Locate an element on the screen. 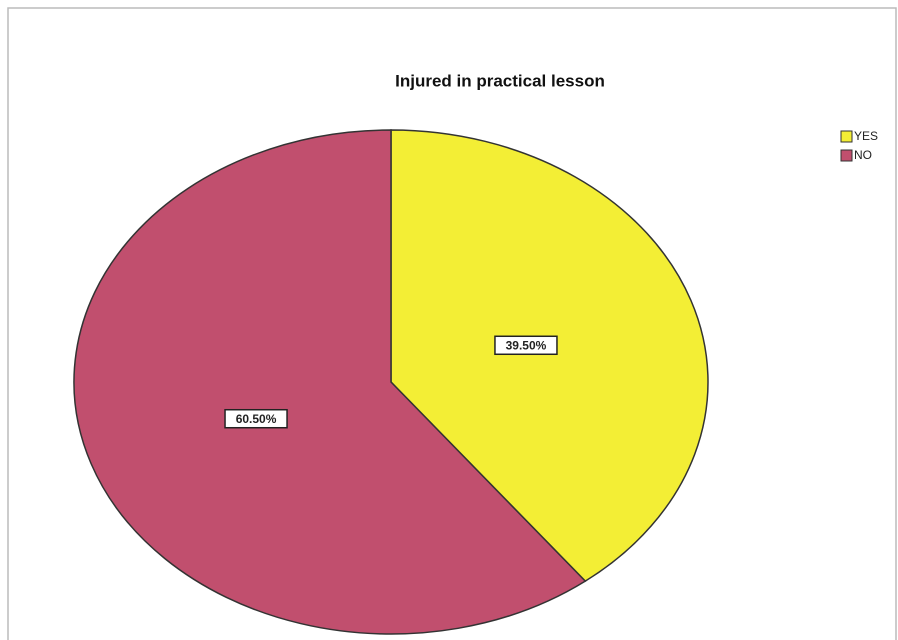 The image size is (898, 640). data-label-text: 60.50% is located at coordinates (256, 419).